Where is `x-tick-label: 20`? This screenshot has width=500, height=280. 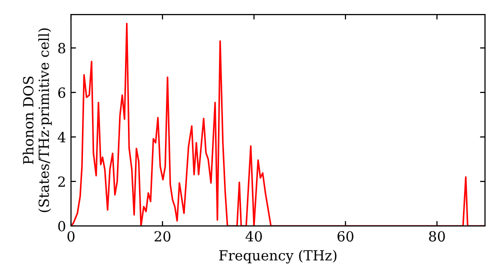 x-tick-label: 20 is located at coordinates (162, 236).